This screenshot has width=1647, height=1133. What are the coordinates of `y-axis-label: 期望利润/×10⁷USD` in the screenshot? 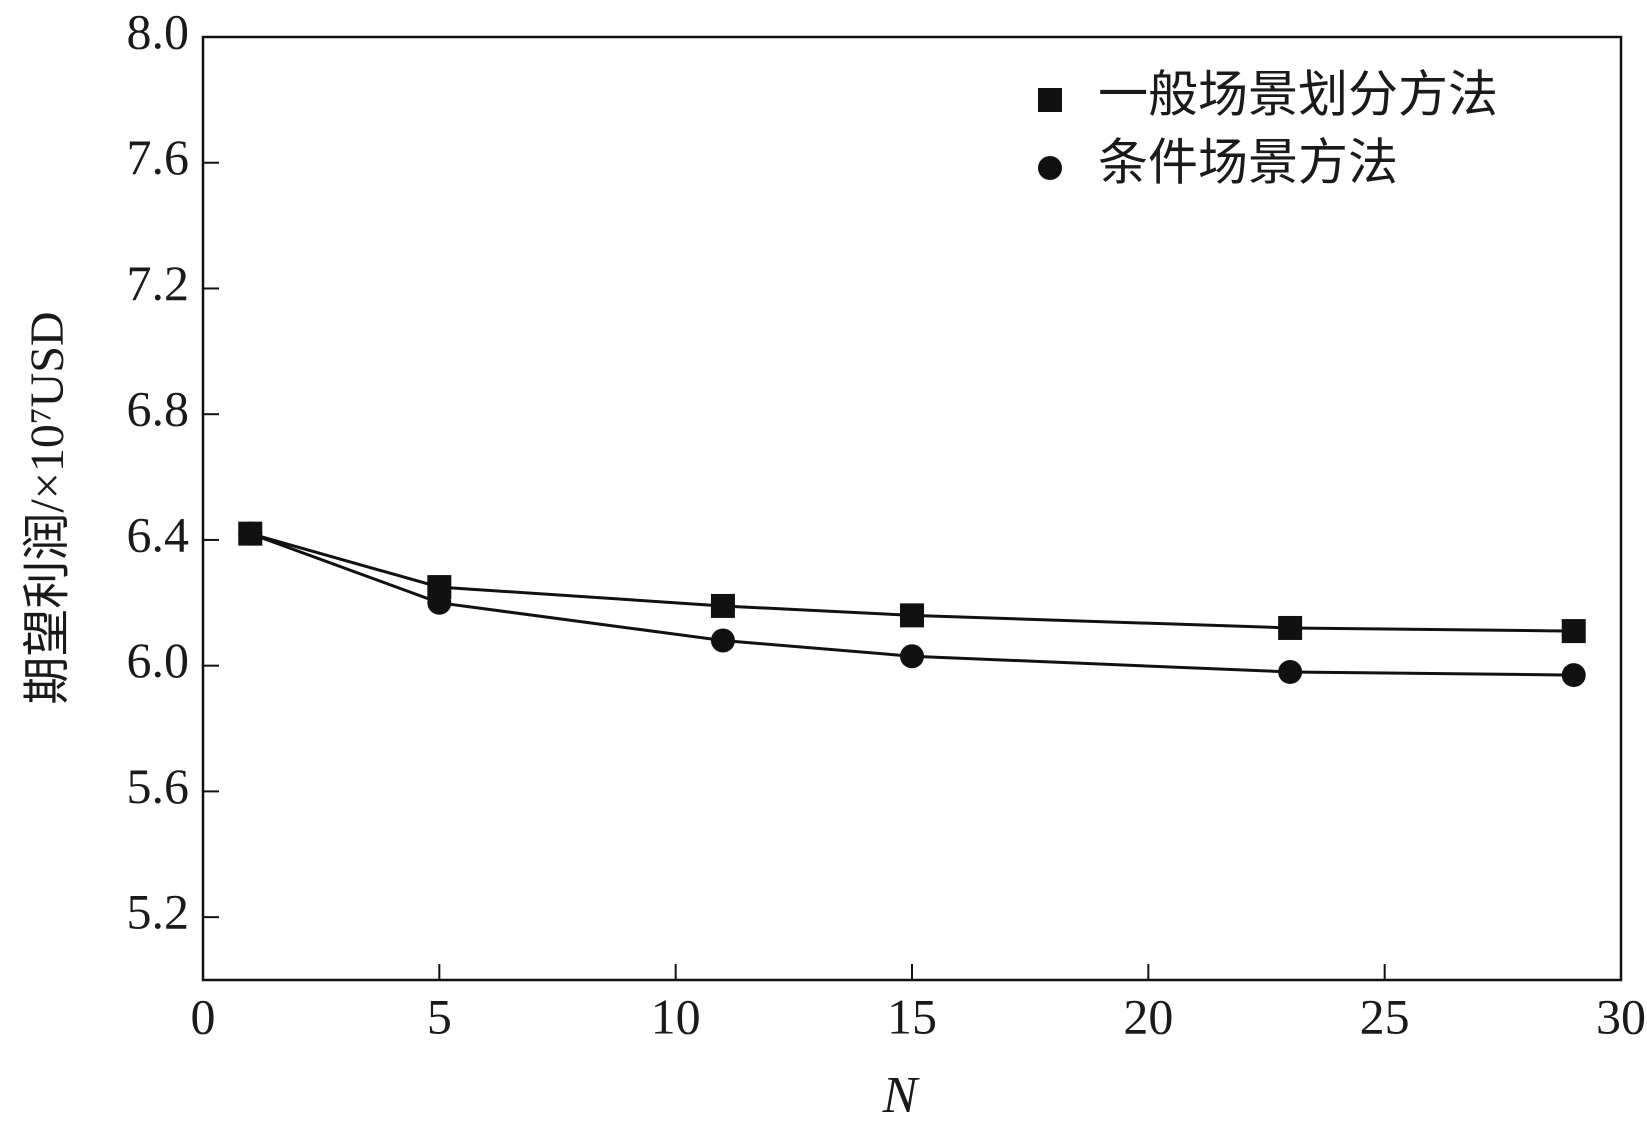 It's located at (47, 507).